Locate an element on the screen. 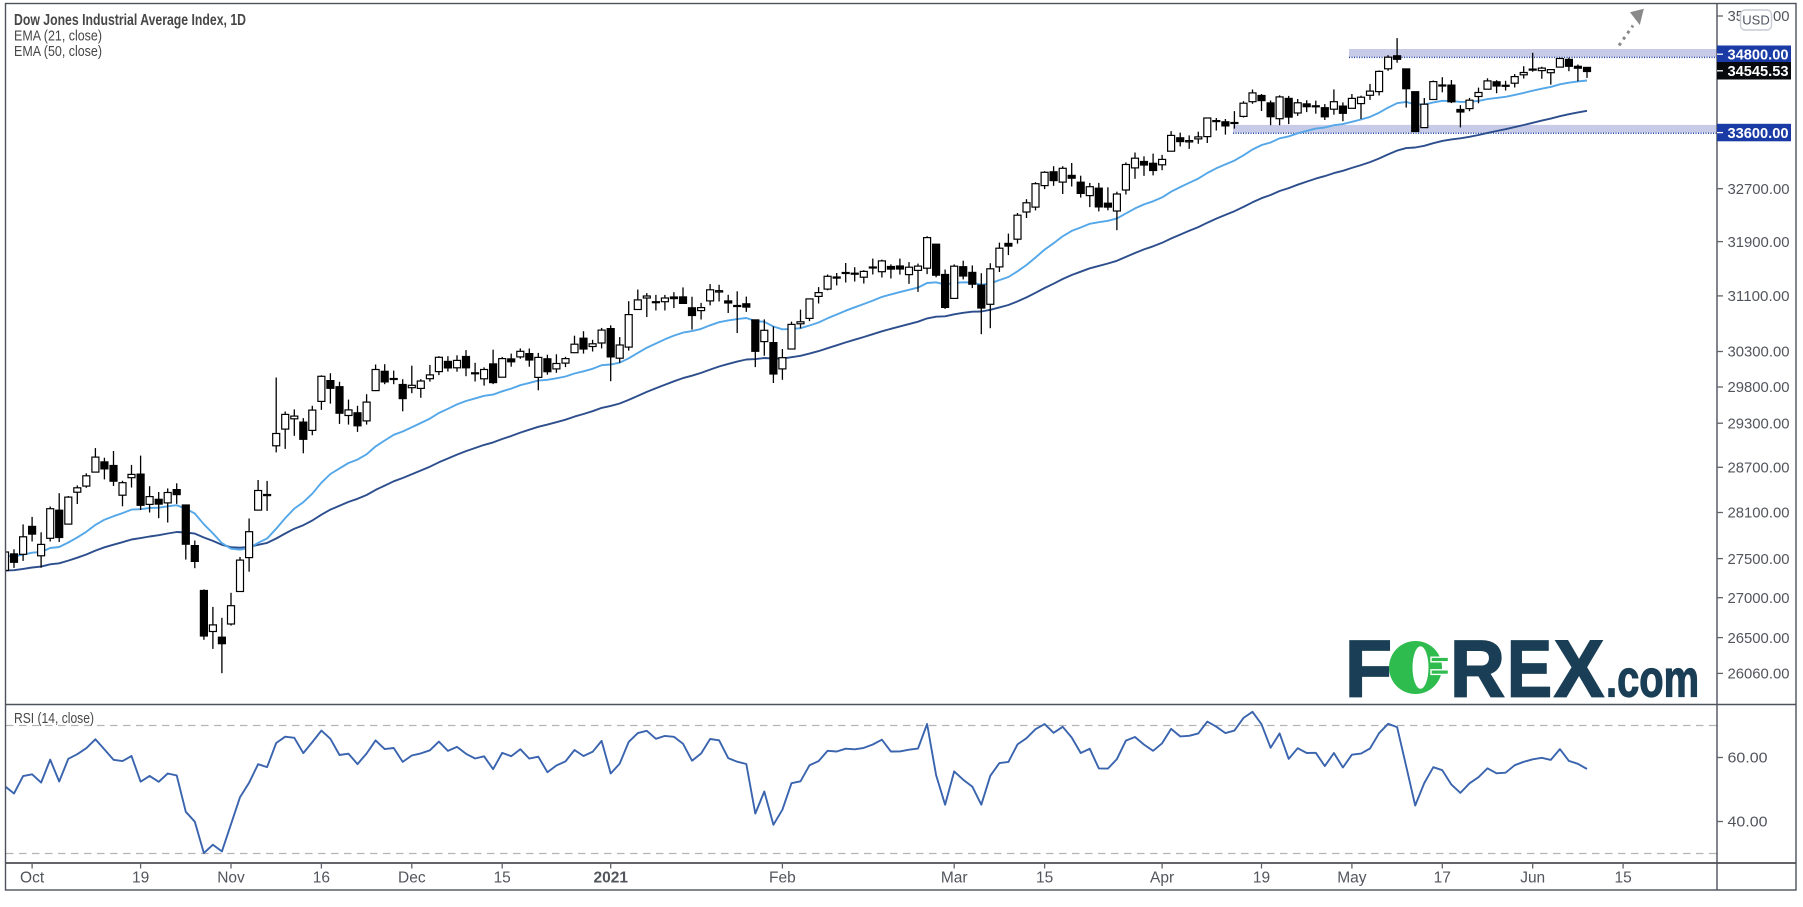  svg-text: 34545.53 is located at coordinates (1758, 71).